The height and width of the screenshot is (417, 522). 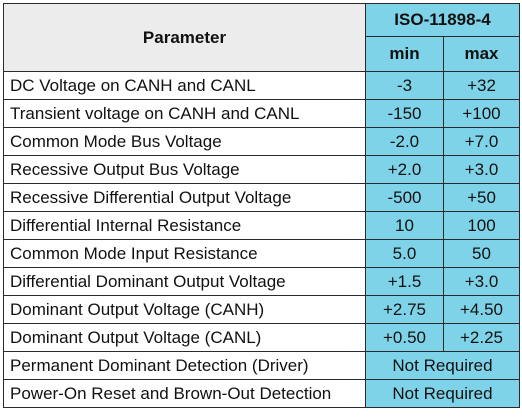 I want to click on min-cell: -2.0, so click(x=404, y=141).